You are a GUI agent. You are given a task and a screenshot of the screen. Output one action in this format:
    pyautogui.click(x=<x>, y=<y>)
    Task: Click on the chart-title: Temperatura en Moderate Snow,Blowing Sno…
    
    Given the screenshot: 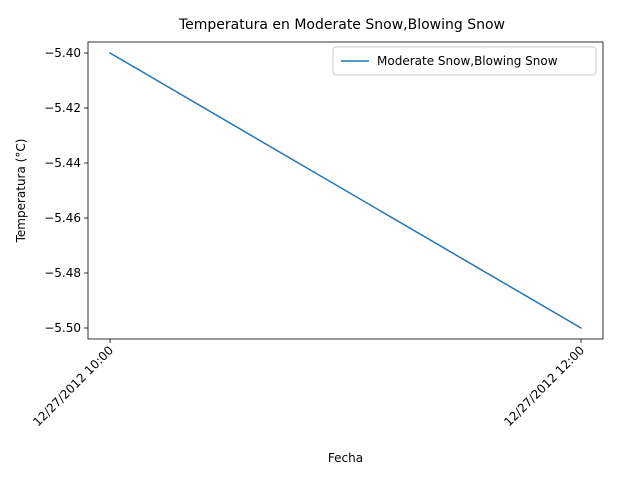 What is the action you would take?
    pyautogui.click(x=341, y=25)
    